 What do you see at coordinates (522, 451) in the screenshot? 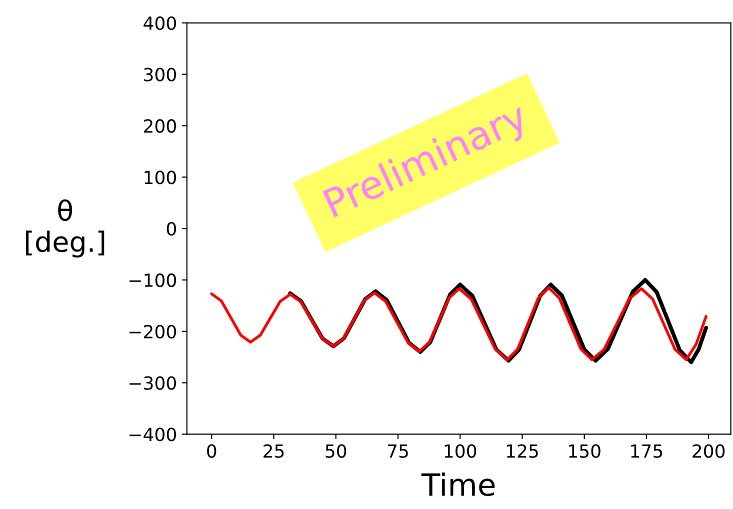
I see `x-tick-label: 125` at bounding box center [522, 451].